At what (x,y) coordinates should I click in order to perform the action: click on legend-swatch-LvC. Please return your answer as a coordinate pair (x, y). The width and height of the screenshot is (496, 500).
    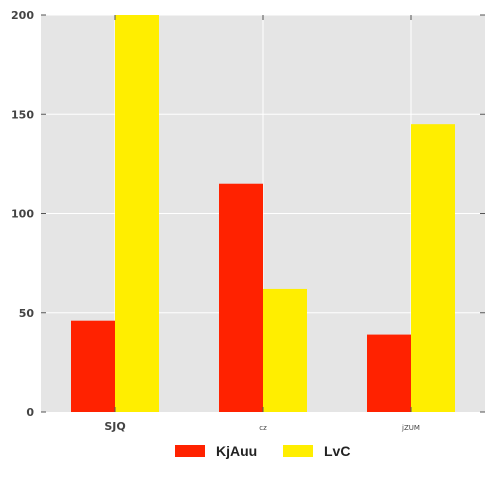
    Looking at the image, I should click on (298, 451).